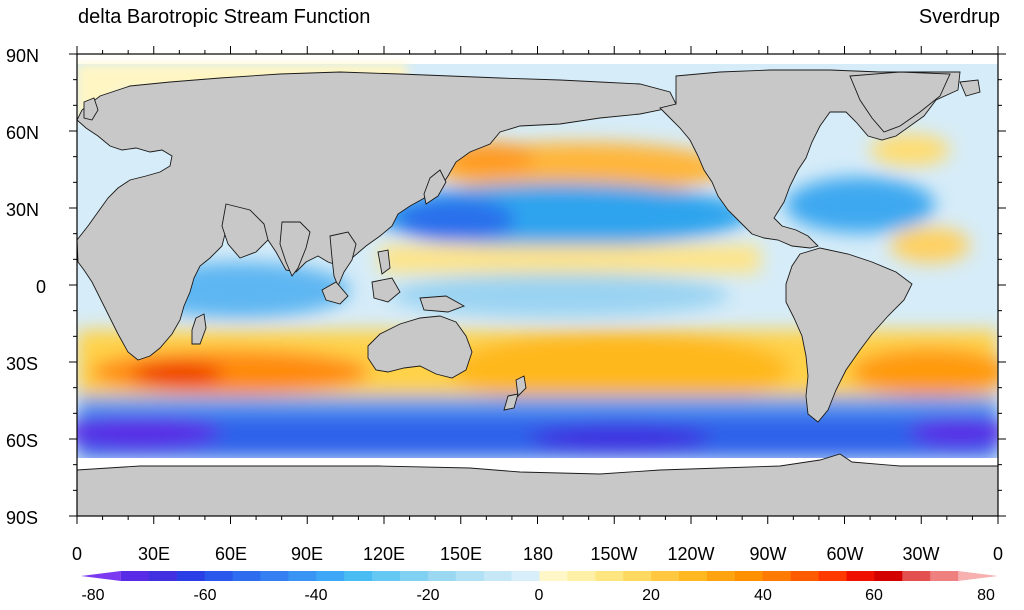  Describe the element at coordinates (384, 554) in the screenshot. I see `lon-tick-label: 120E` at that location.